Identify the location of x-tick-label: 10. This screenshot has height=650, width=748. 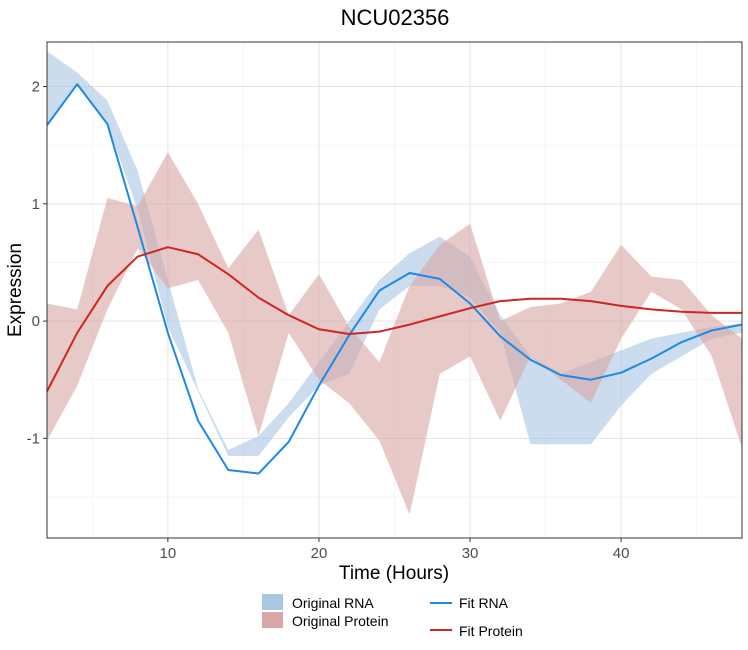
(168, 553).